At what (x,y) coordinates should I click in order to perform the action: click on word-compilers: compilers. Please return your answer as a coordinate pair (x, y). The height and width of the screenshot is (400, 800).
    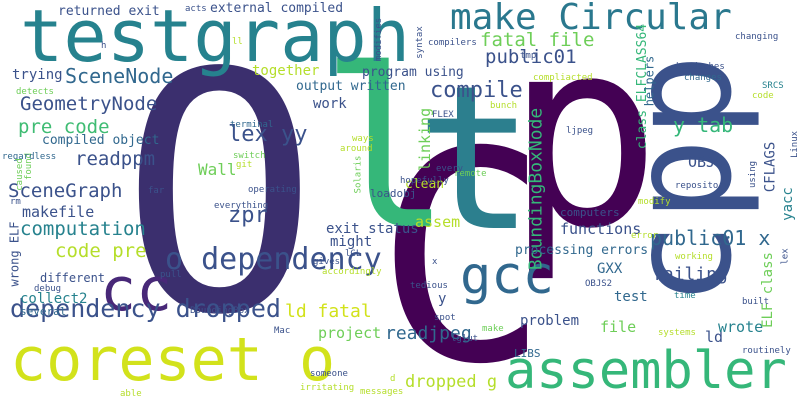
    Looking at the image, I should click on (452, 43).